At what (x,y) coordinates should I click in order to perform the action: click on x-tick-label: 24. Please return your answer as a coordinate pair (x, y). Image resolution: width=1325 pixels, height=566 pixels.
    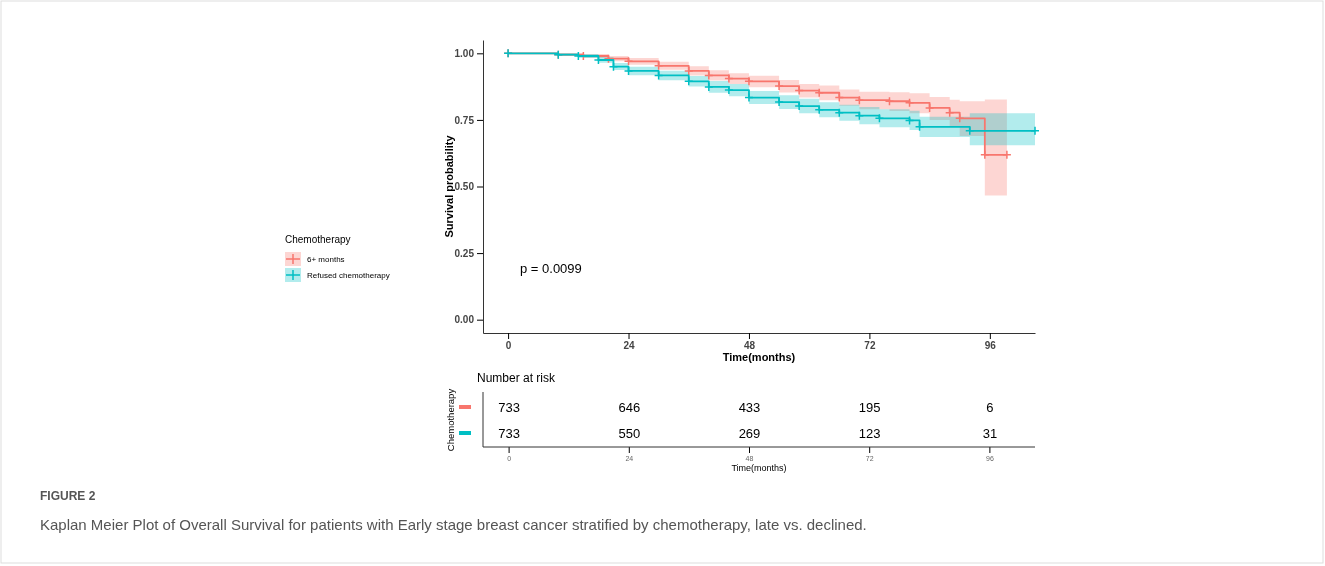
    Looking at the image, I should click on (629, 346).